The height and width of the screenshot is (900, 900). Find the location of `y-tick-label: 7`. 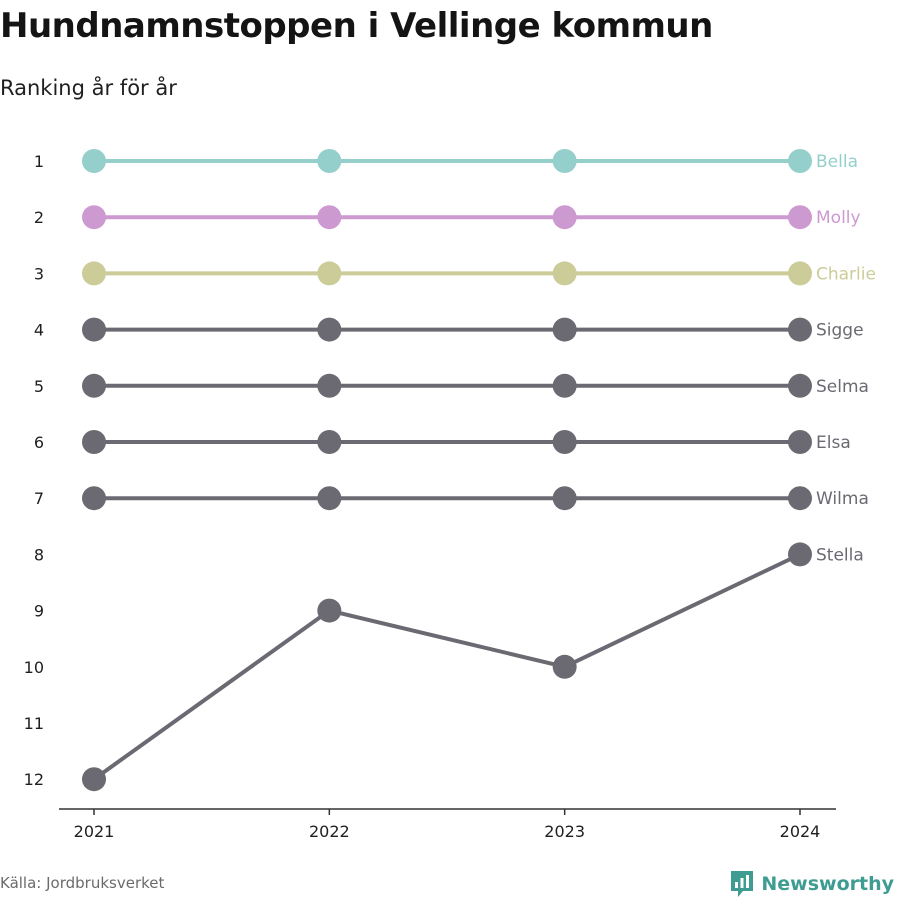

y-tick-label: 7 is located at coordinates (39, 498).